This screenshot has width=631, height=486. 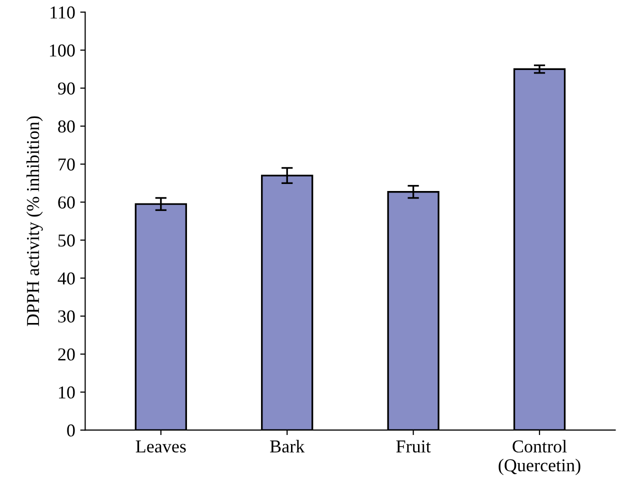 I want to click on y-tick-label: 0, so click(x=71, y=430).